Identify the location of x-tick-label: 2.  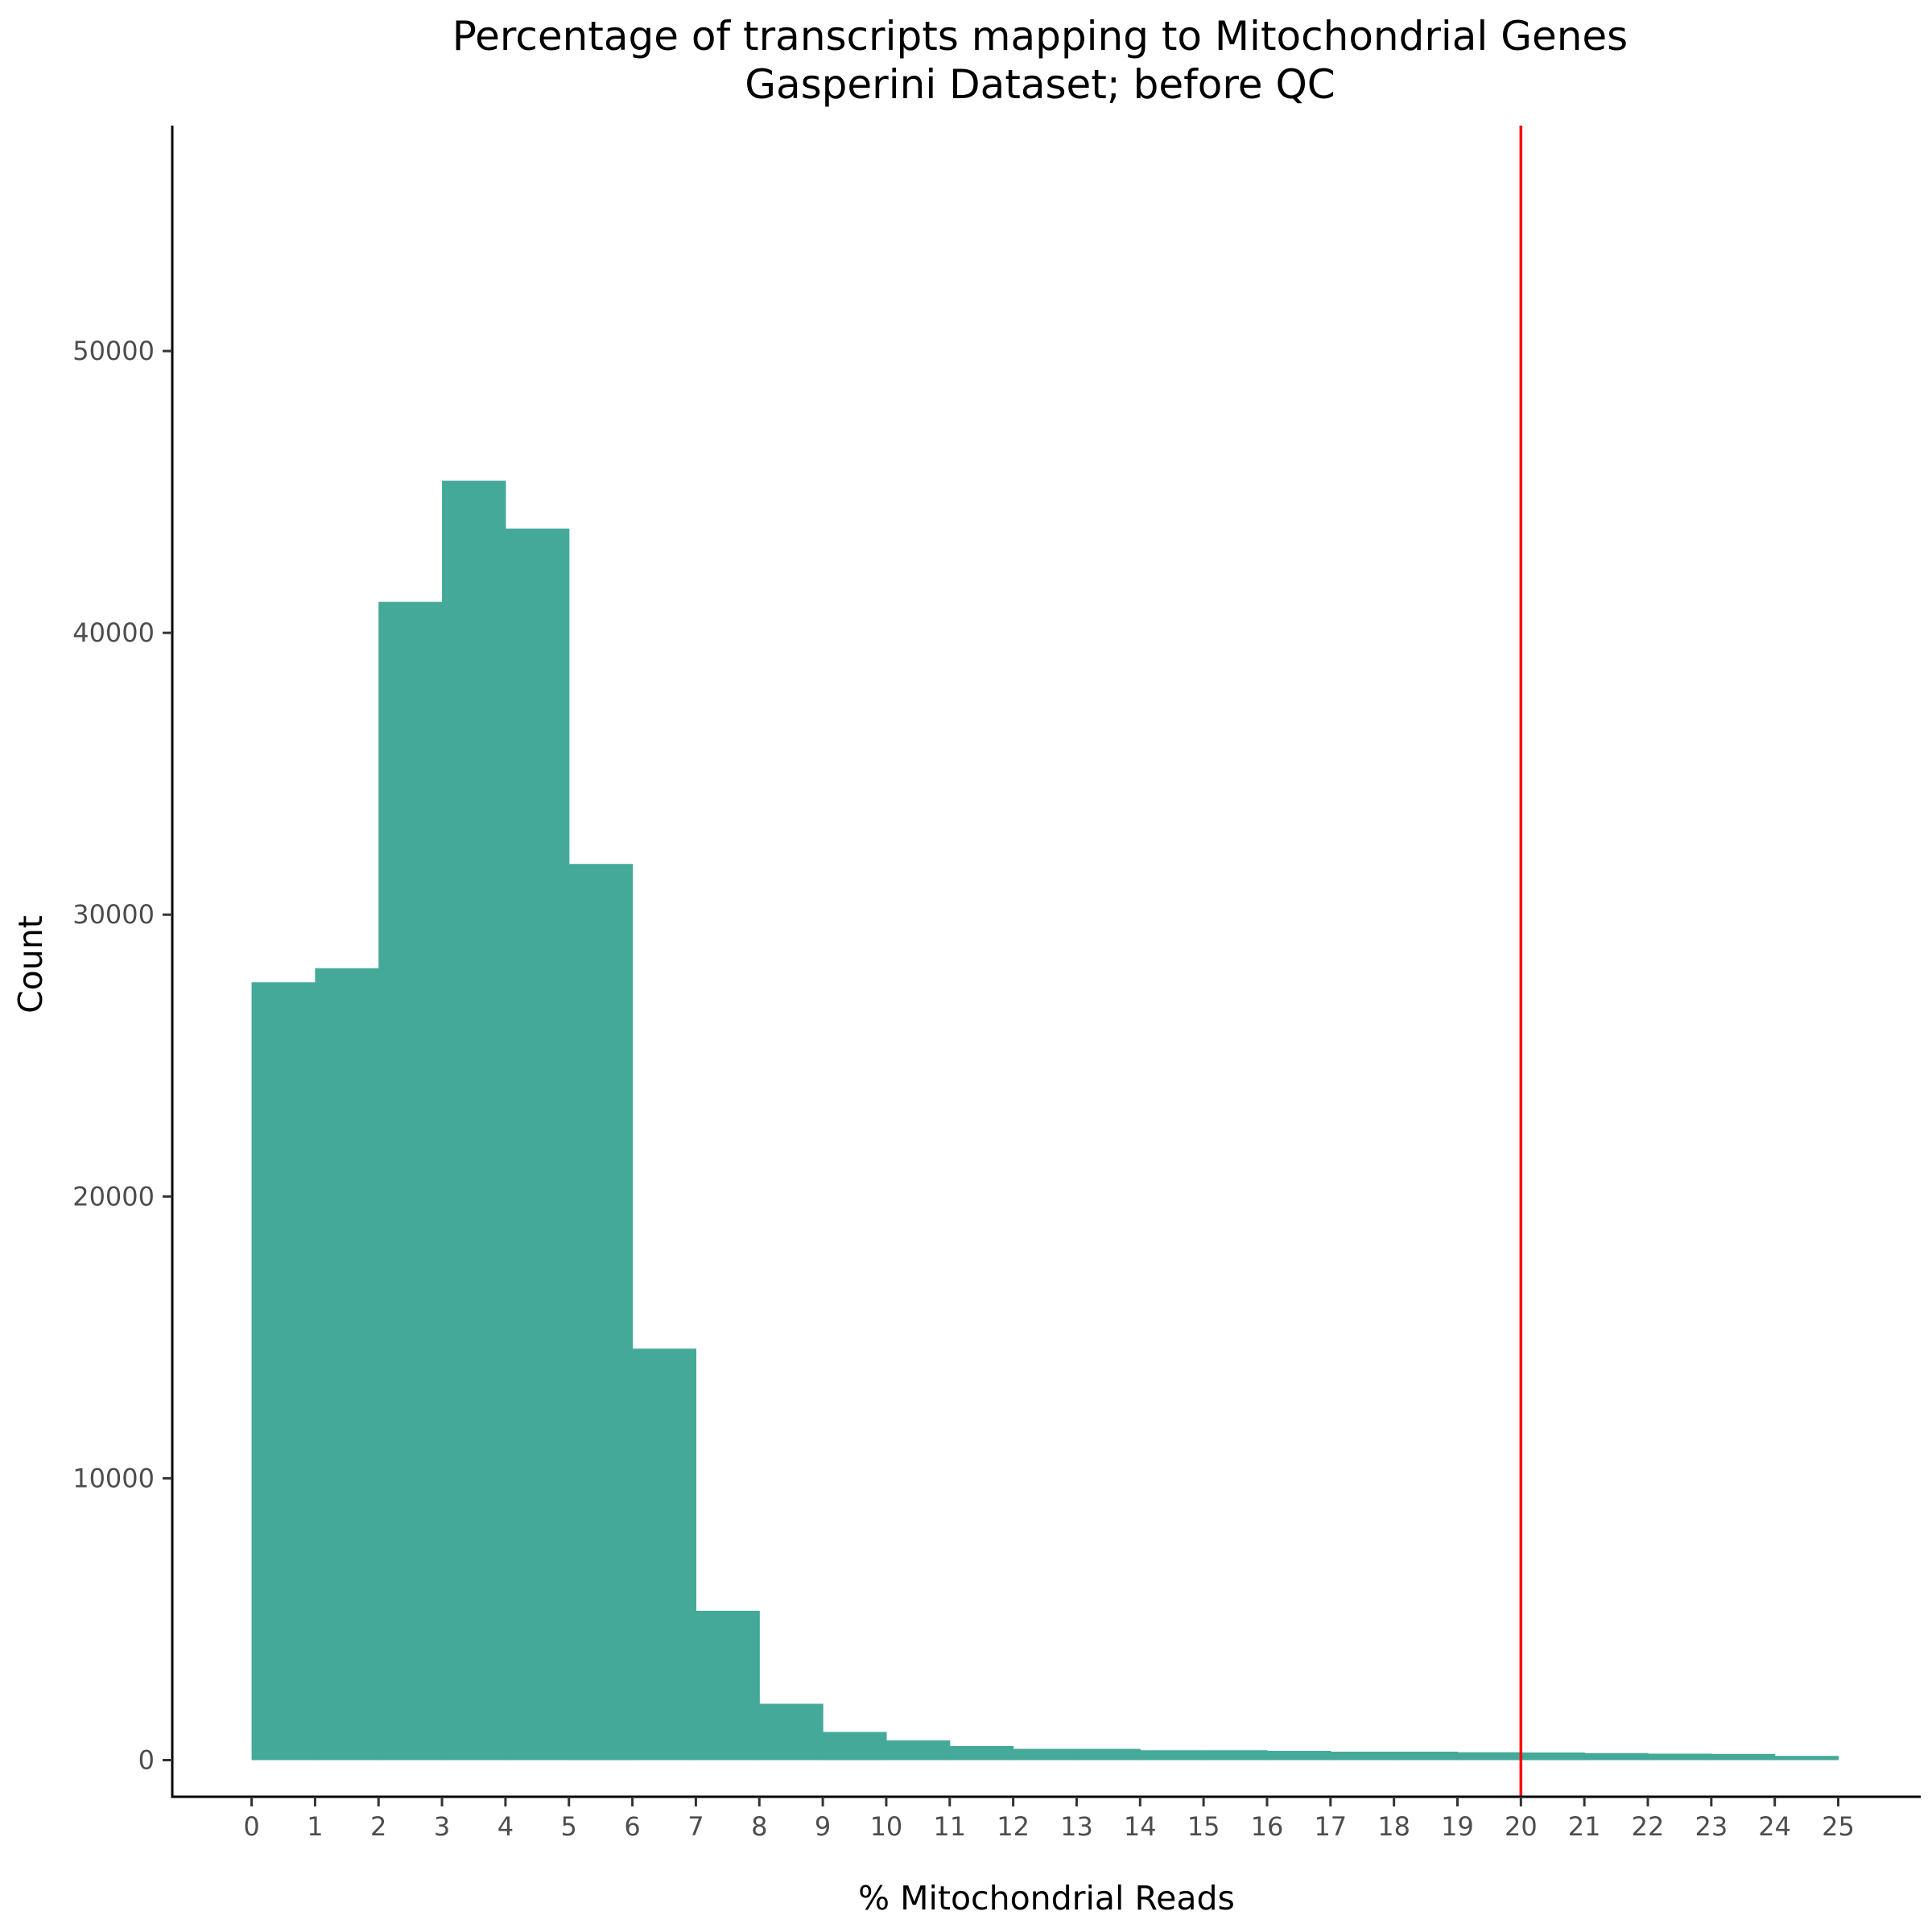
(378, 1826).